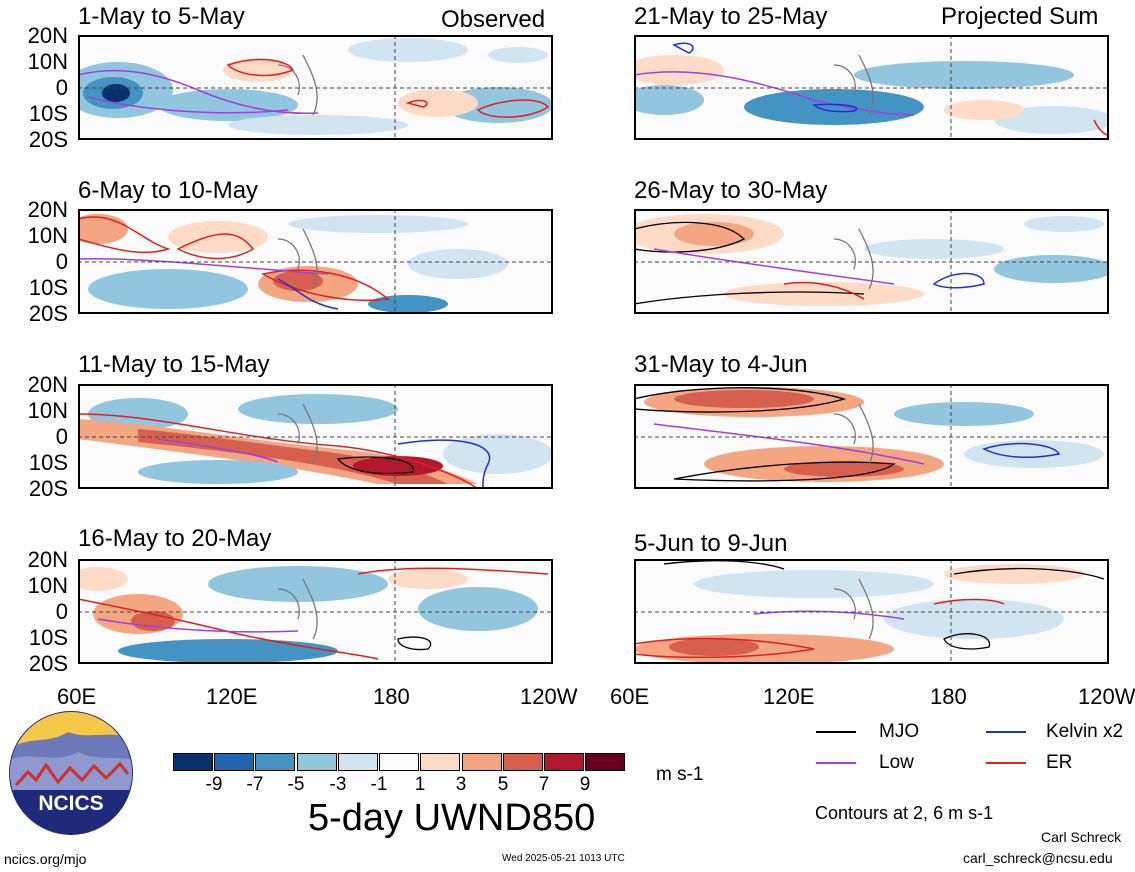 The image size is (1135, 872). Describe the element at coordinates (731, 16) in the screenshot. I see `panel-title: 21-May to 25-May` at that location.